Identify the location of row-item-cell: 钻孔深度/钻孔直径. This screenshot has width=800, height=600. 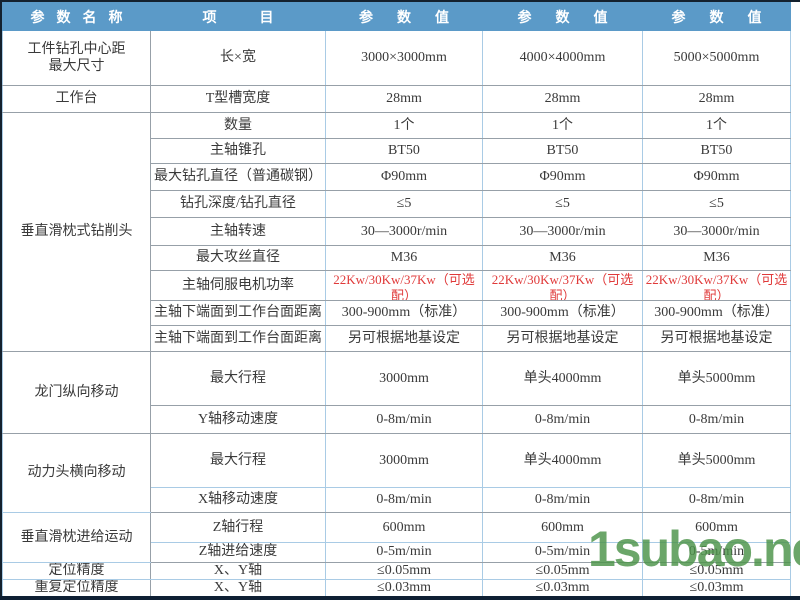
(238, 204).